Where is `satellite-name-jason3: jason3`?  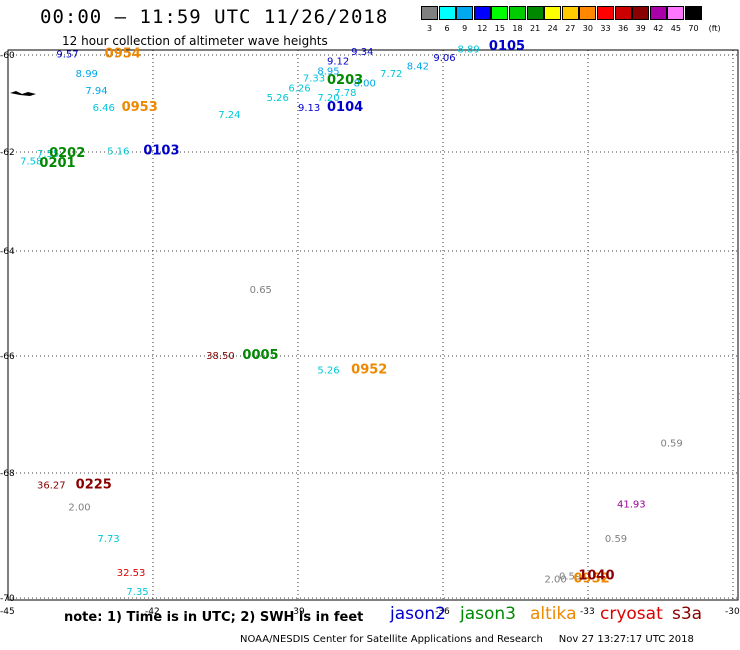
satellite-name-jason3: jason3 is located at coordinates (488, 614).